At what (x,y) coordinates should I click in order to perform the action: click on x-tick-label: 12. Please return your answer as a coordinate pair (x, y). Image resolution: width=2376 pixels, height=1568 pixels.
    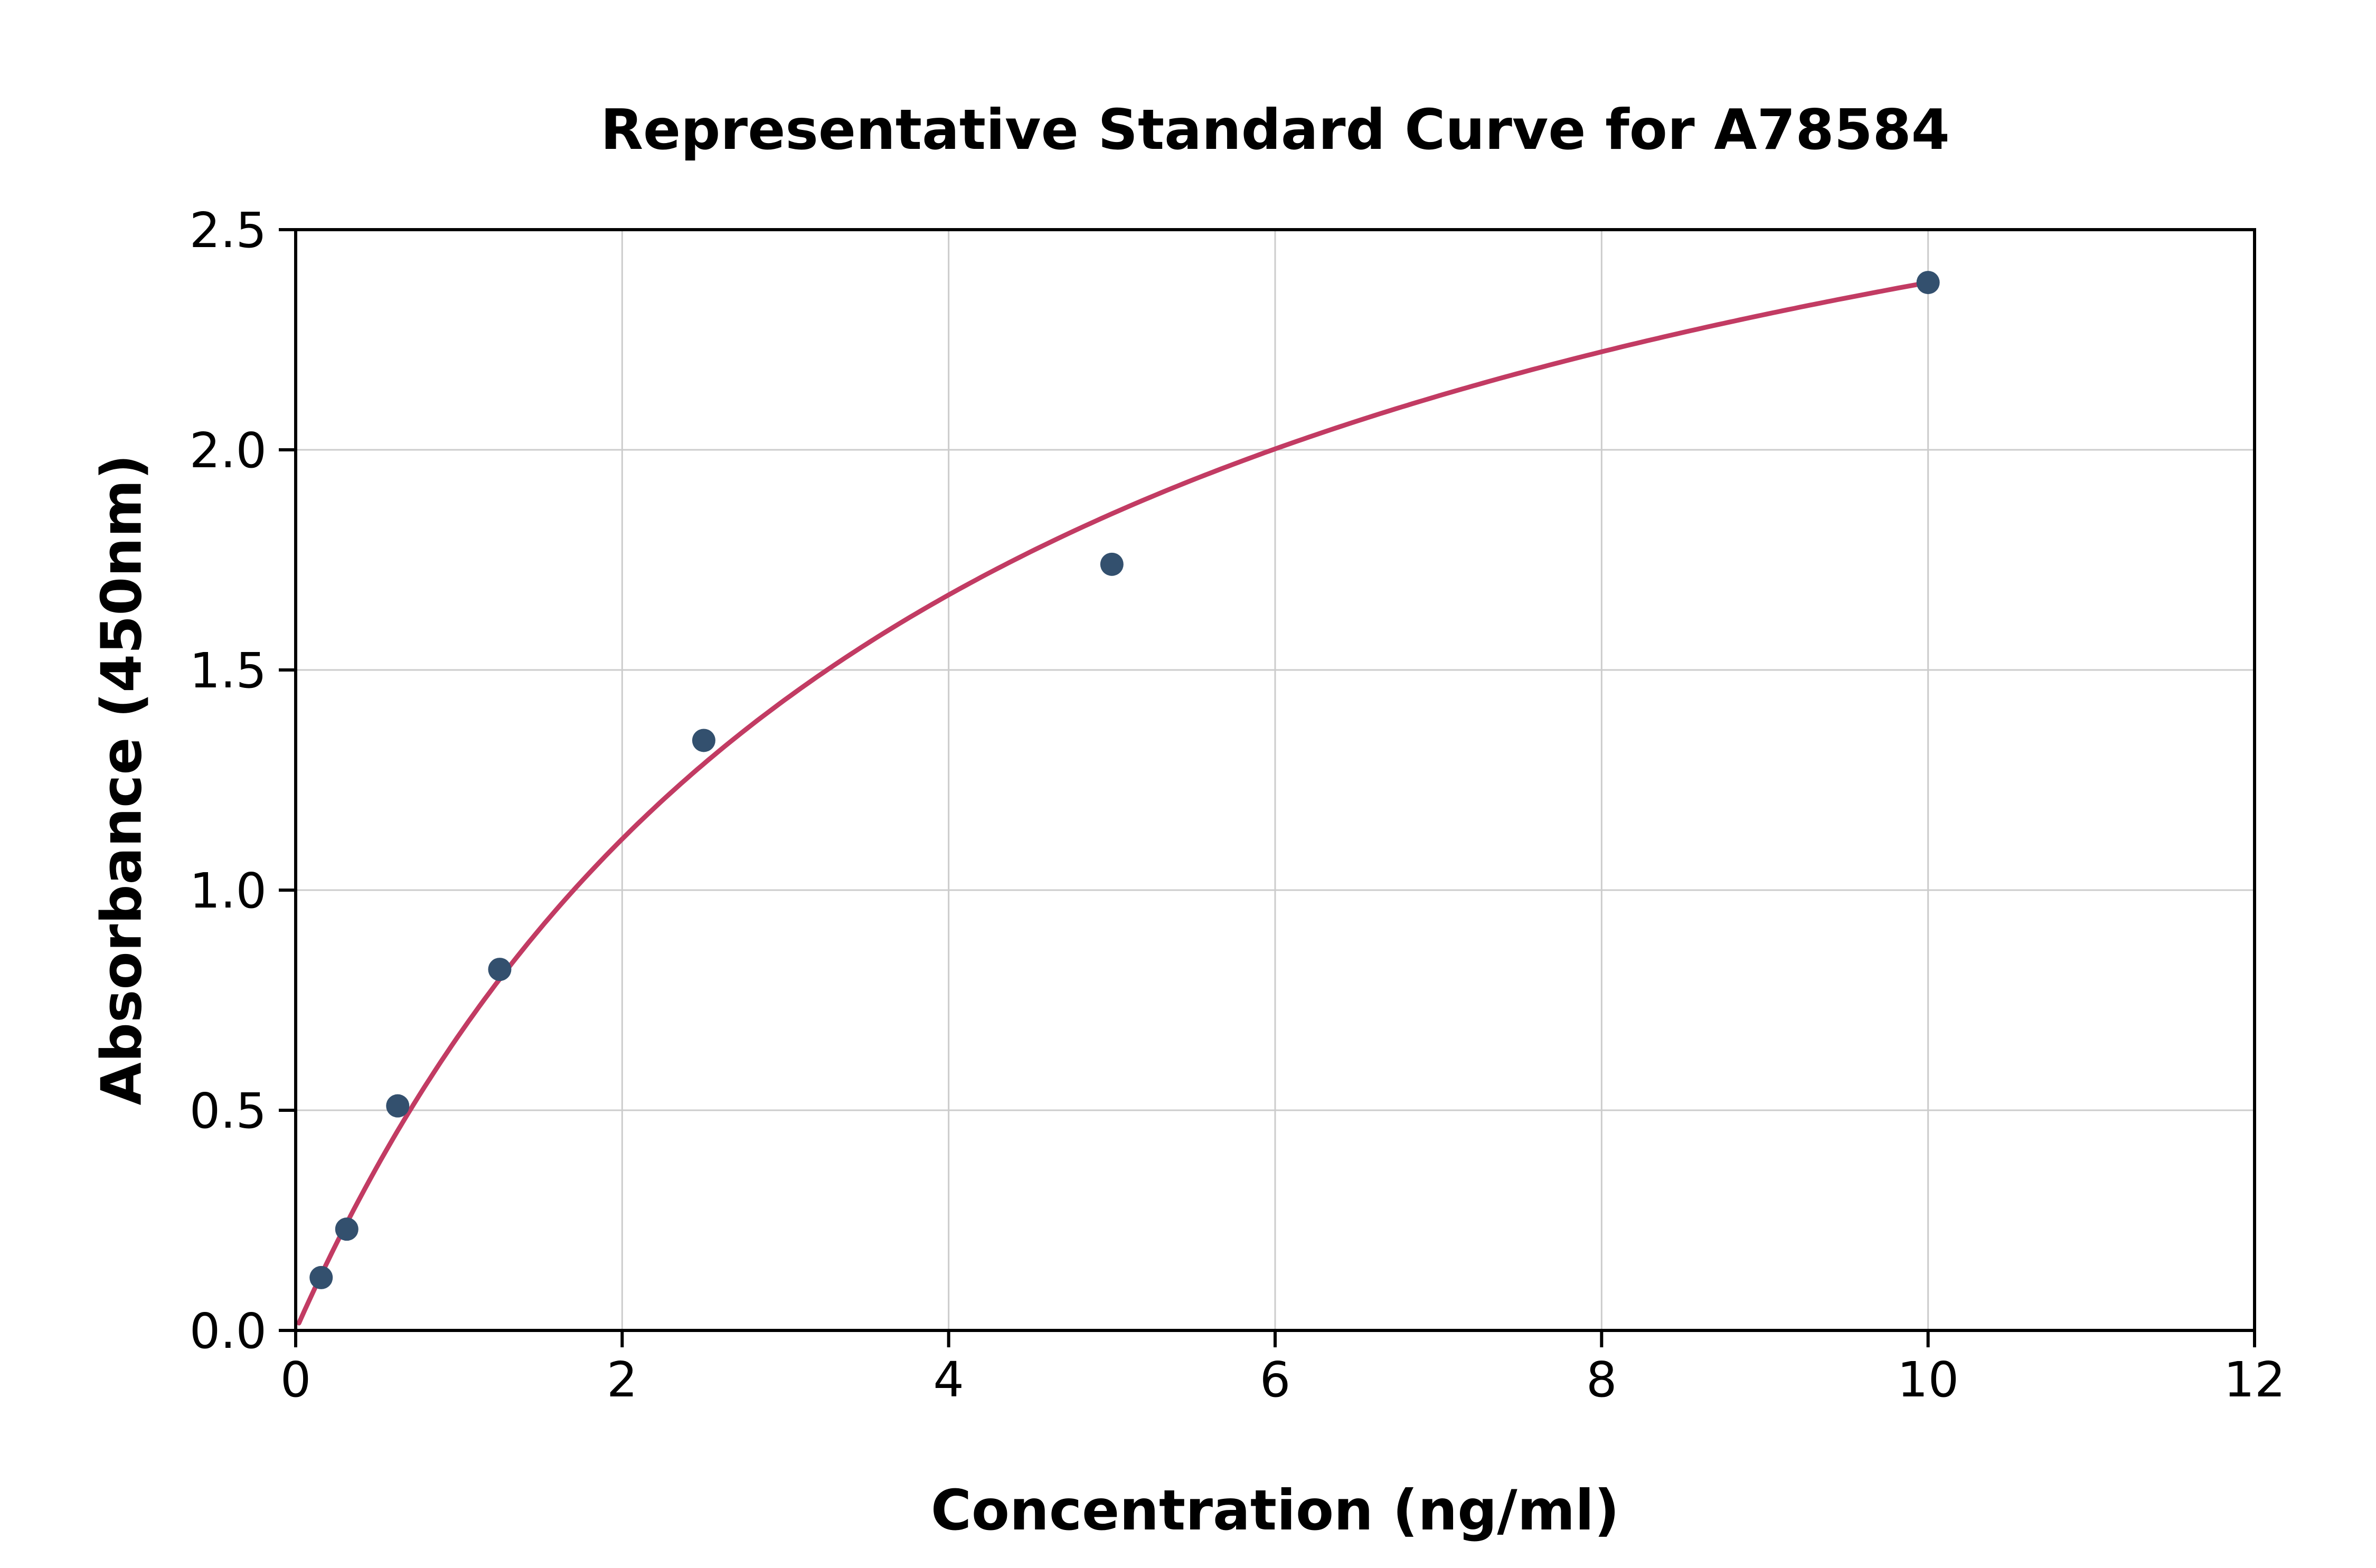
    Looking at the image, I should click on (2254, 1380).